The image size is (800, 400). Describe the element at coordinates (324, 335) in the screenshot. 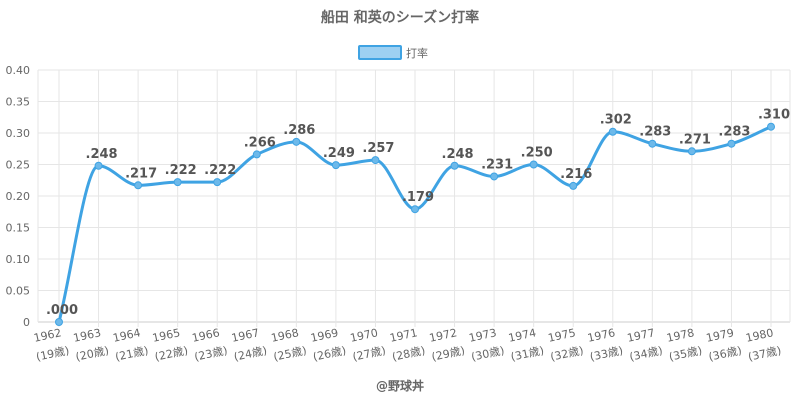

I see `x-tick-year: 1969` at that location.